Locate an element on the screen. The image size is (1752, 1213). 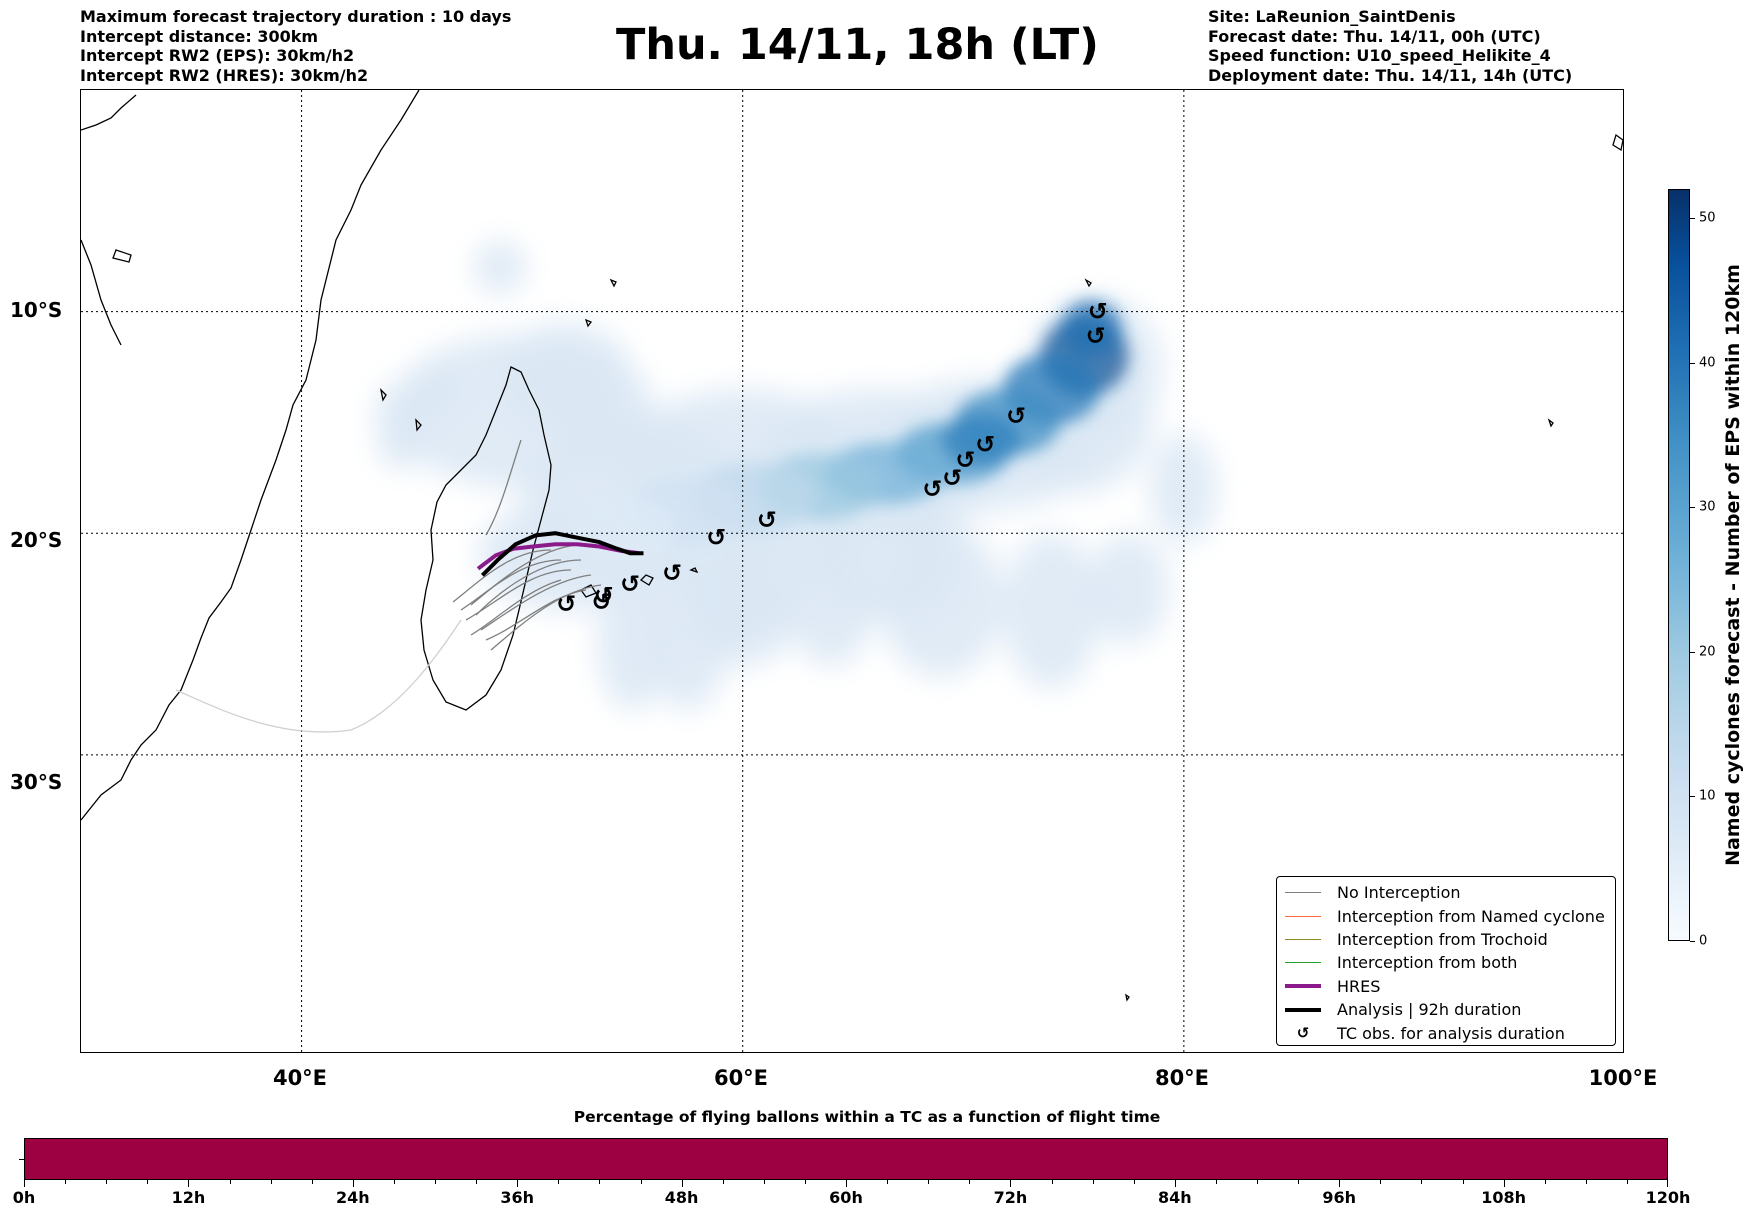
legend-item-named-cyclone: Interception from Named cyclone is located at coordinates (1450, 915).